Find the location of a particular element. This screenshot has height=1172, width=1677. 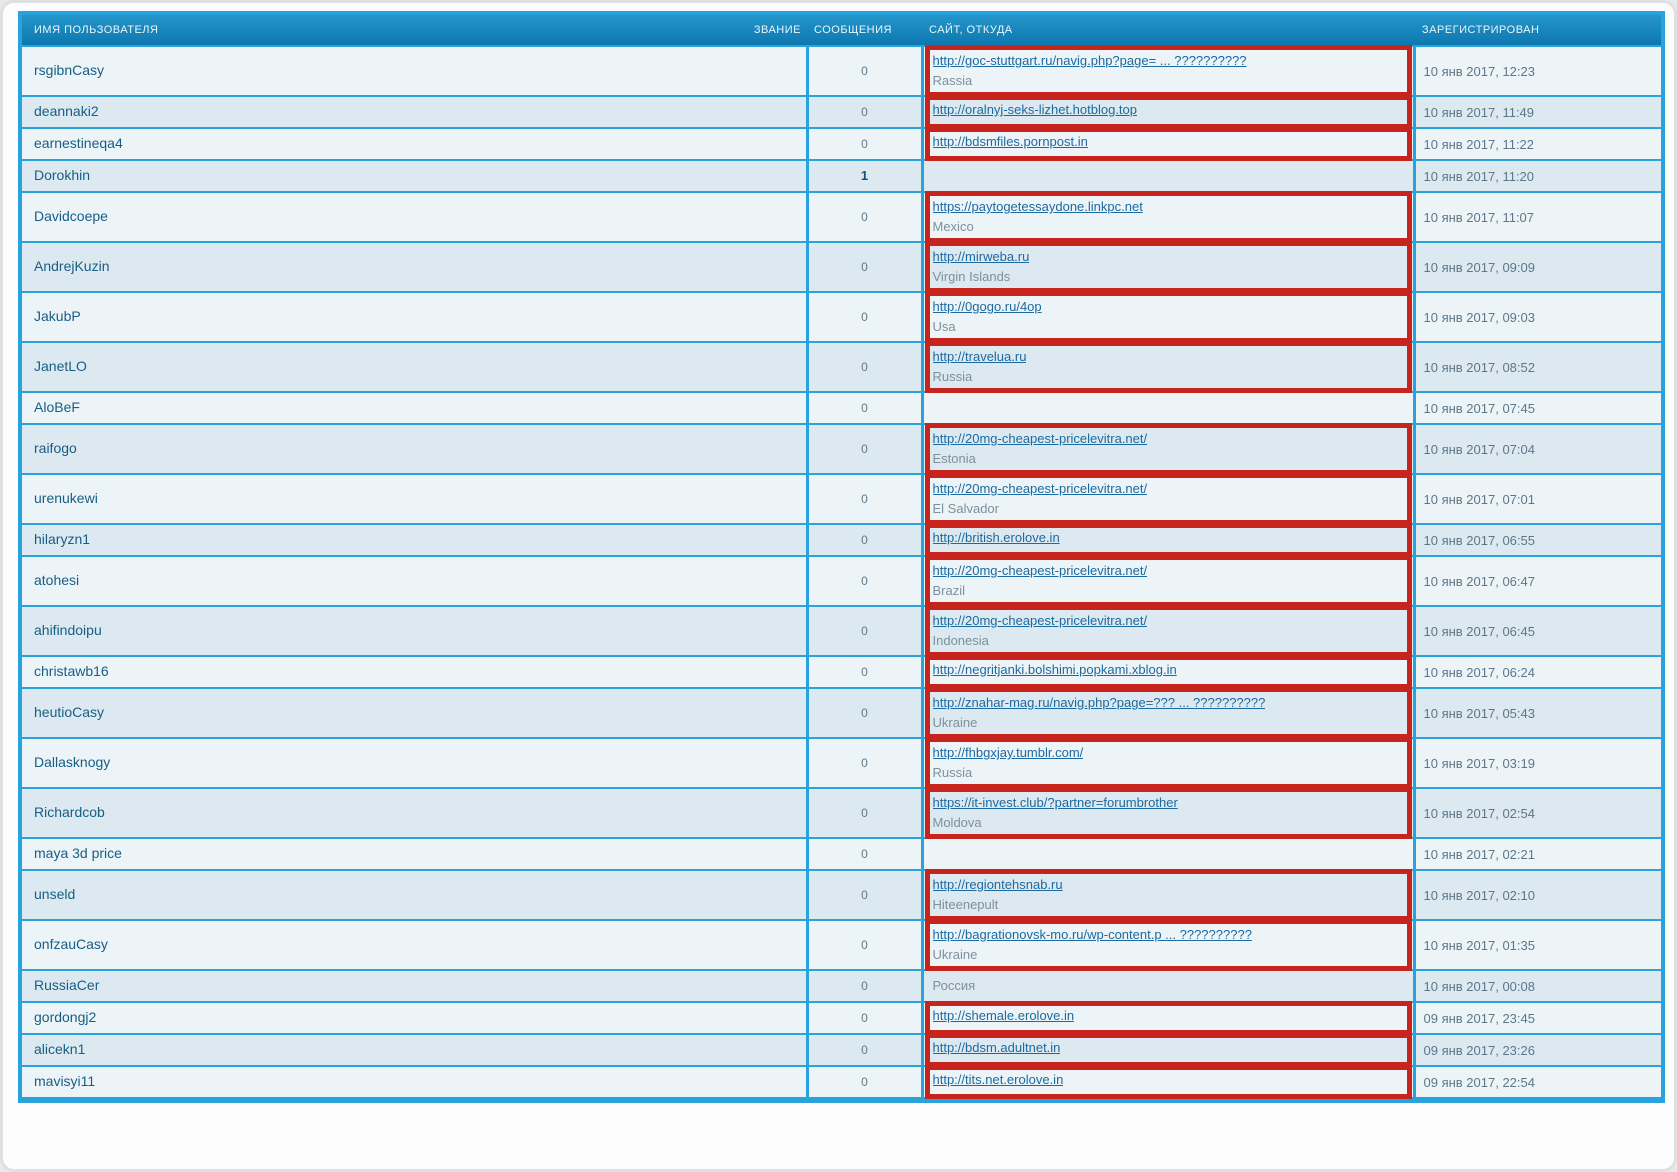

column-header-rank: ЗВАНИЕ is located at coordinates (777, 30).